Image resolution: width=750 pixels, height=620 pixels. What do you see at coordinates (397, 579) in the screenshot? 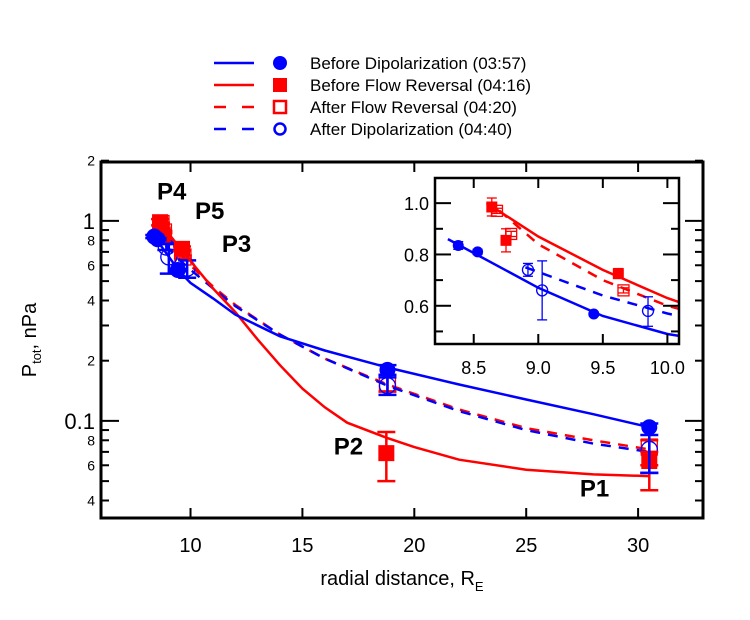
I see `x-axis-title-main: radial distance, R` at bounding box center [397, 579].